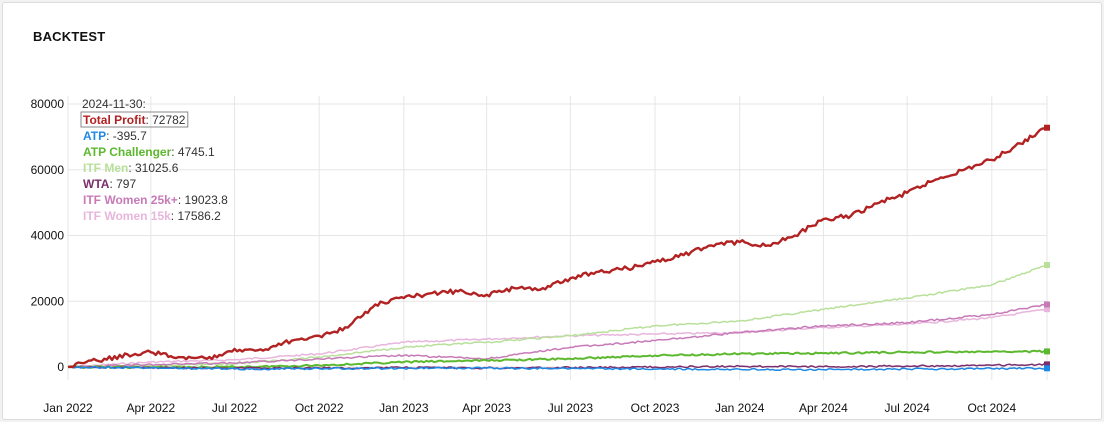 The image size is (1104, 422). What do you see at coordinates (114, 120) in the screenshot?
I see `legend-series-name: Total Profit` at bounding box center [114, 120].